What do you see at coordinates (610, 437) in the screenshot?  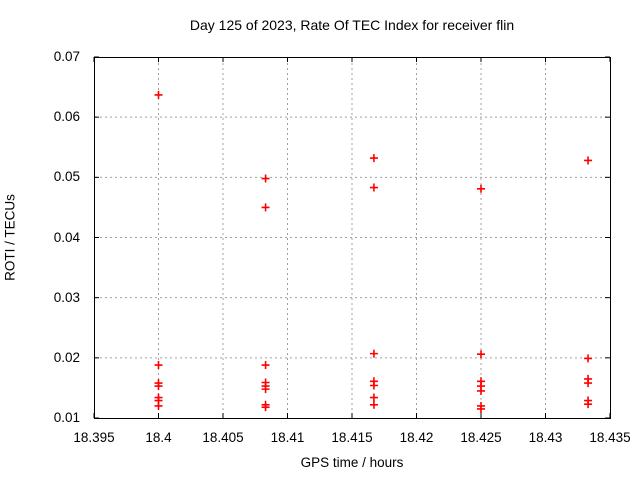 I see `x-tick-label: 18.435` at bounding box center [610, 437].